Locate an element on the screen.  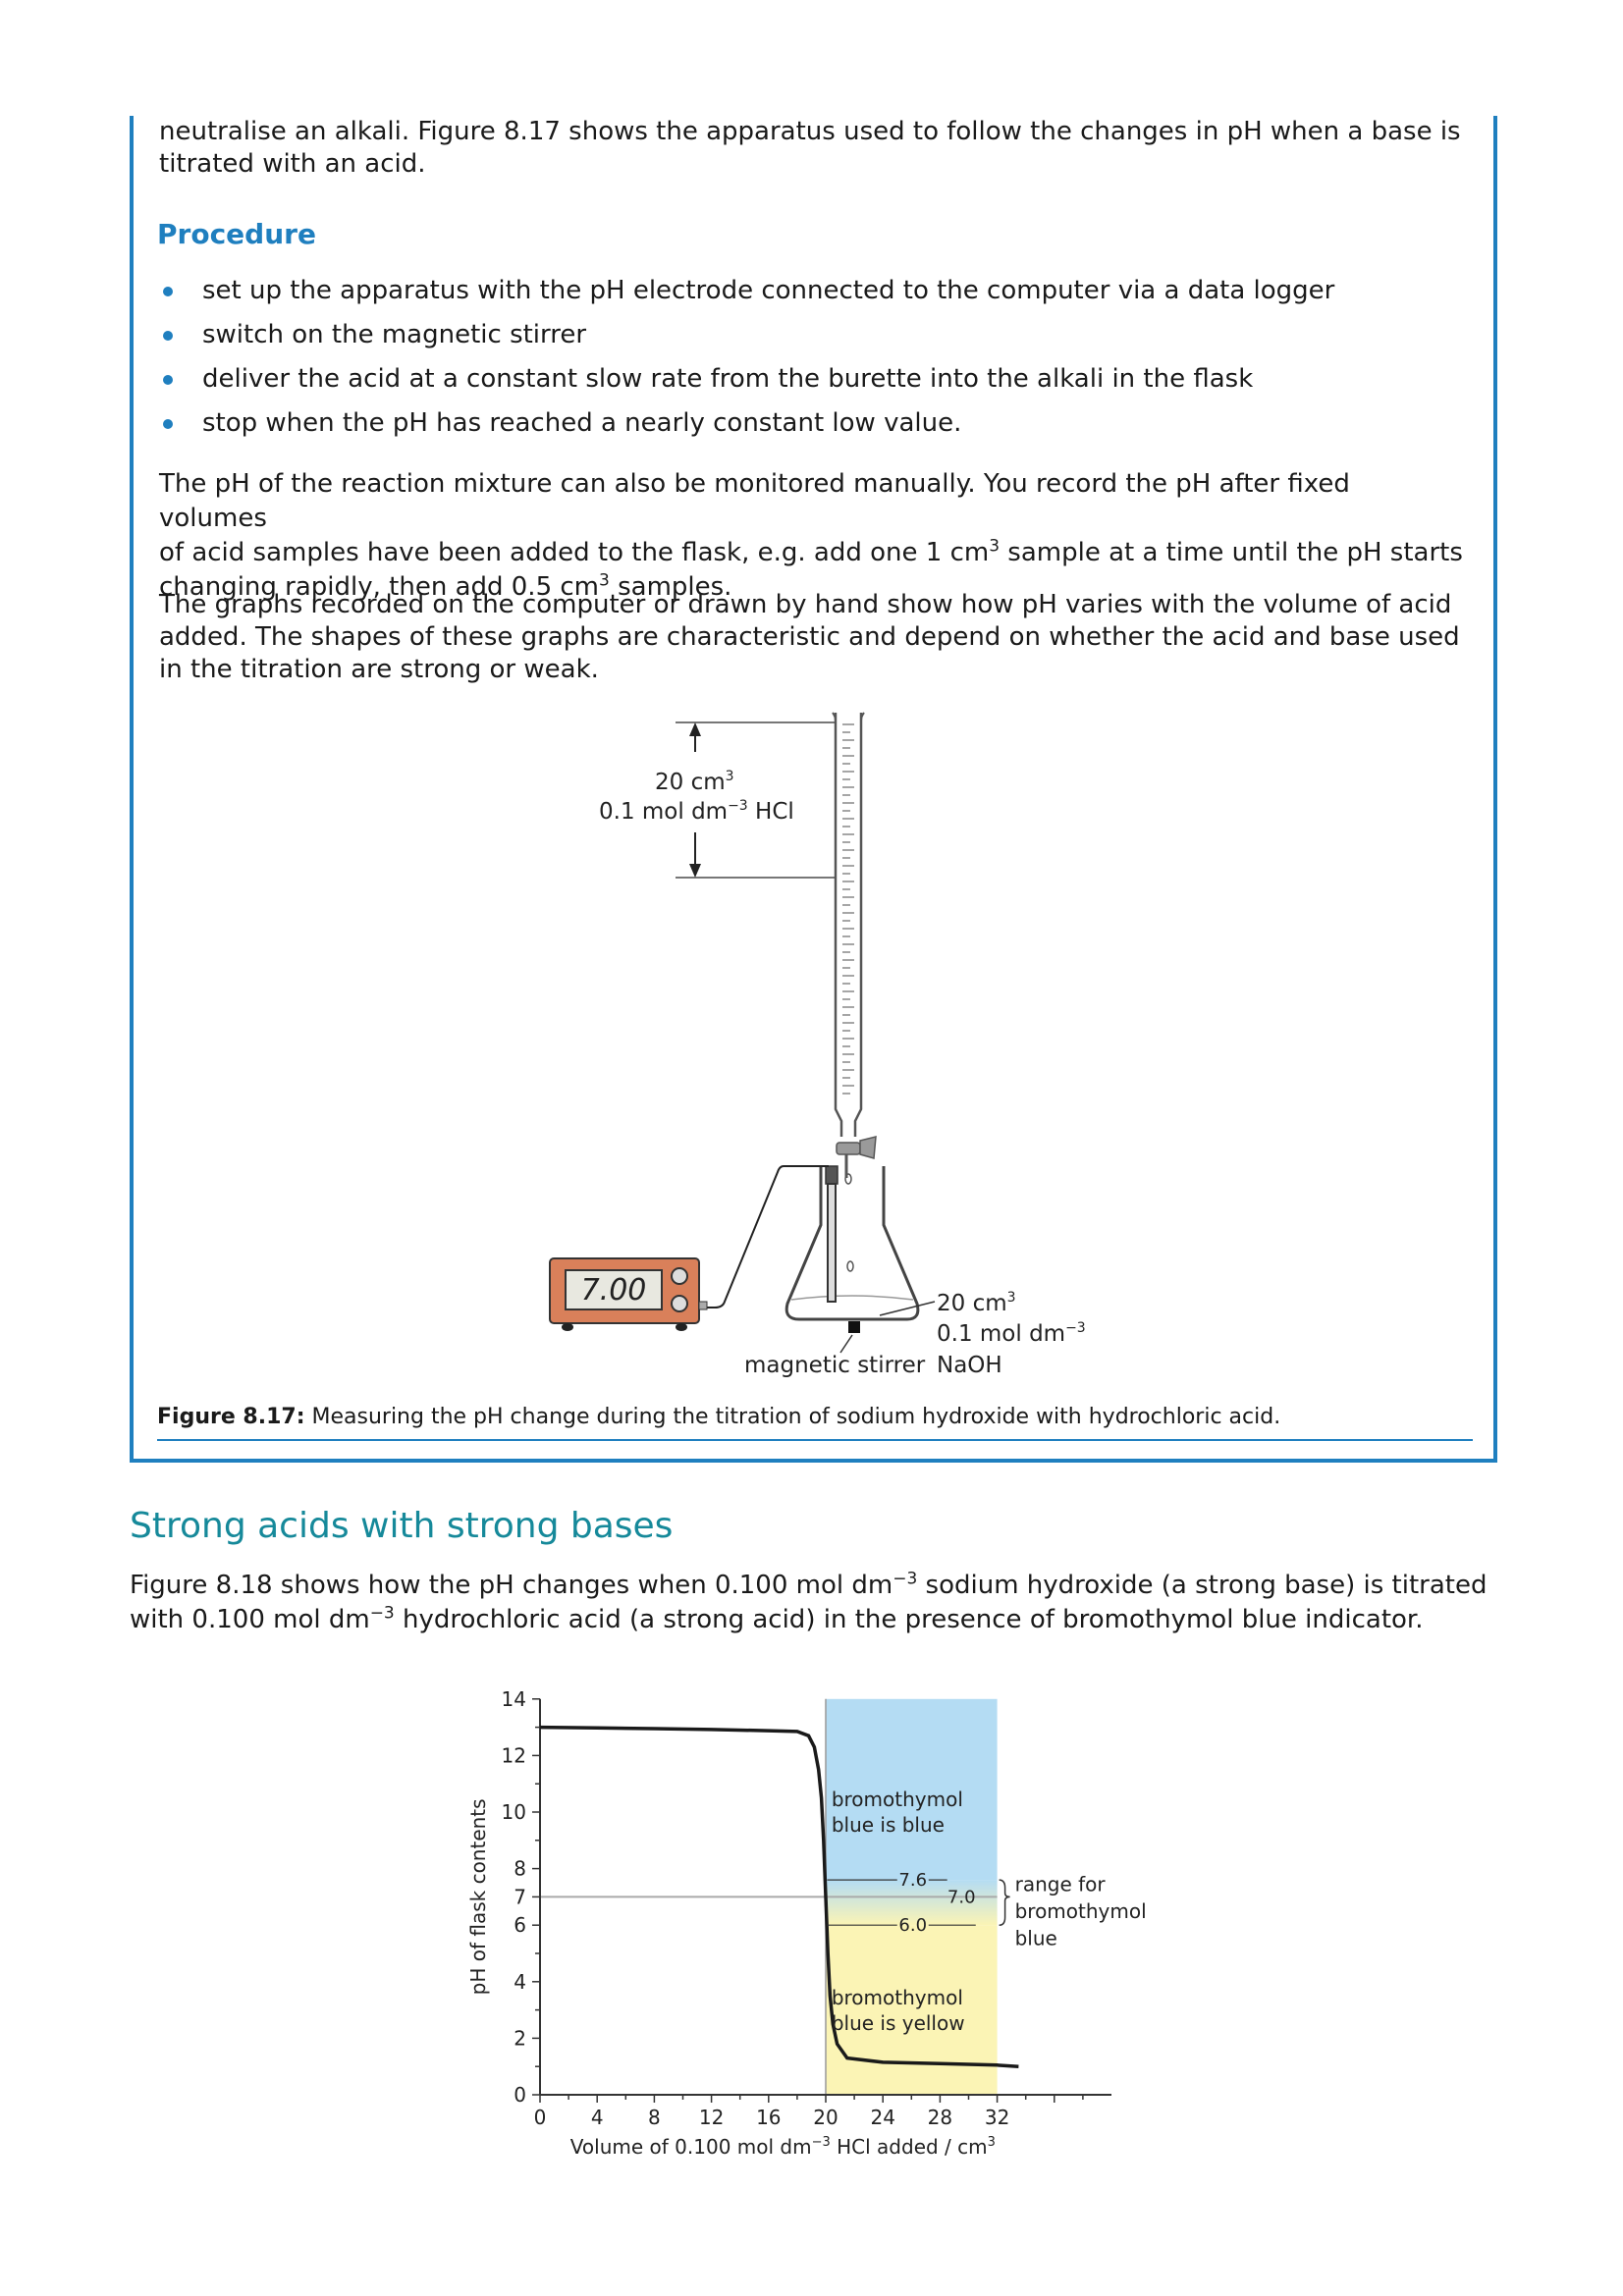
x-tick-label: 24 is located at coordinates (882, 2117).